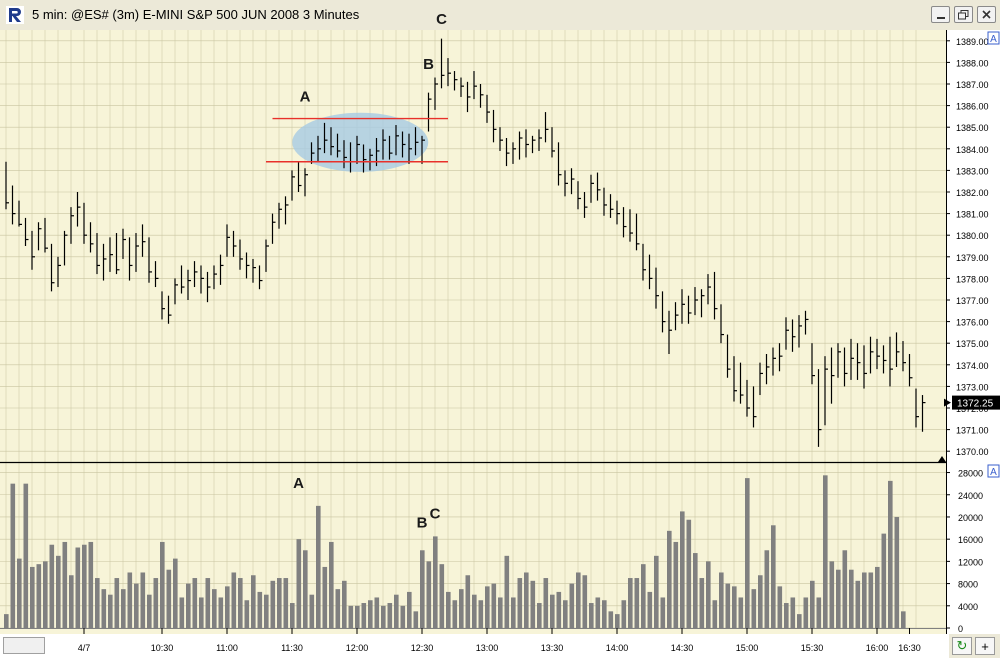 This screenshot has width=1000, height=658. I want to click on volume-axis-tick-label: 12000, so click(970, 562).